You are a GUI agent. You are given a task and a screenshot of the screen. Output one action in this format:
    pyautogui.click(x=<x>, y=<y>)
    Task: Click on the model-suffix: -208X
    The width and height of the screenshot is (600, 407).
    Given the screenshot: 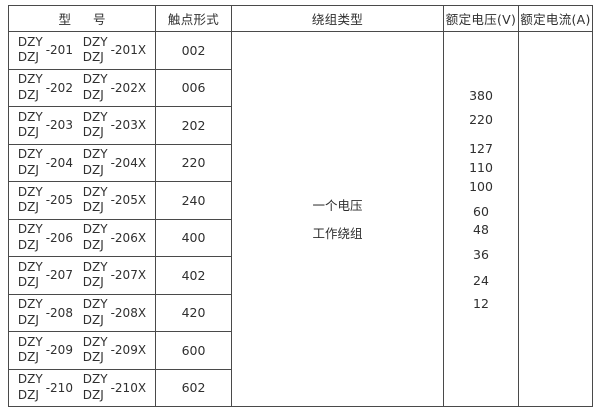 What is the action you would take?
    pyautogui.click(x=128, y=312)
    